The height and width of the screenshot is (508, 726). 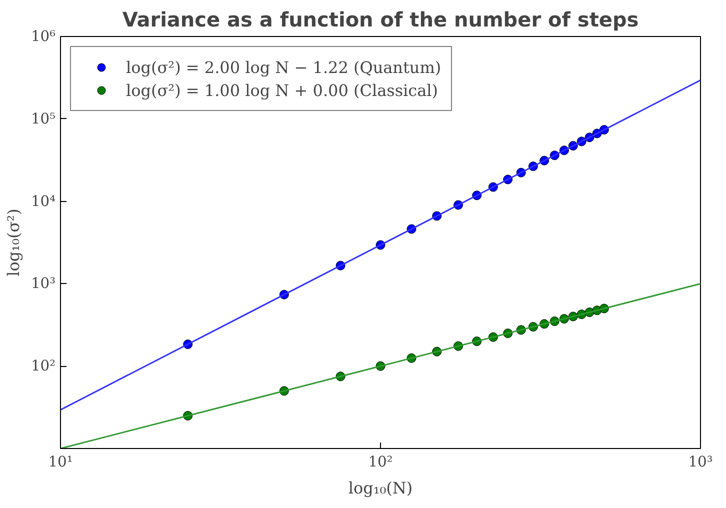 I want to click on y-axis-title: log₁₀(σ²), so click(x=13, y=242).